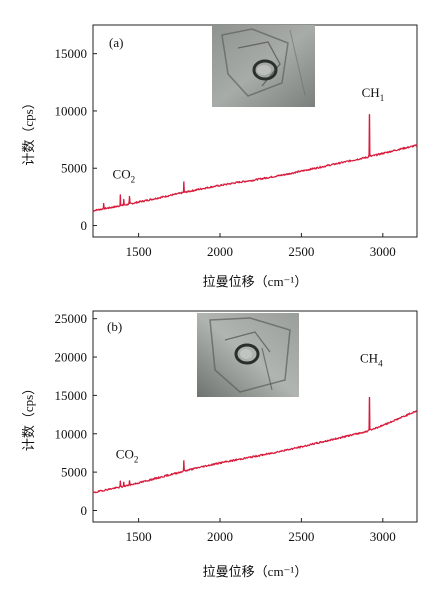 Image resolution: width=442 pixels, height=599 pixels. What do you see at coordinates (116, 42) in the screenshot?
I see `panel-label-a: (a)` at bounding box center [116, 42].